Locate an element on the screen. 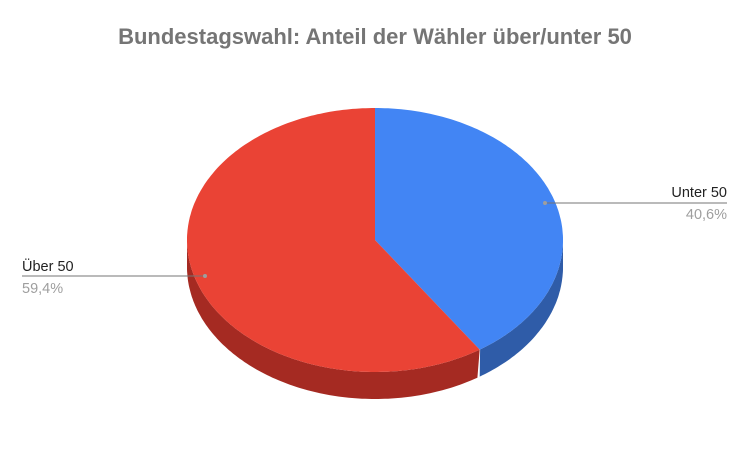 The width and height of the screenshot is (751, 465). slice-value-unter-50: 40,6% is located at coordinates (706, 215).